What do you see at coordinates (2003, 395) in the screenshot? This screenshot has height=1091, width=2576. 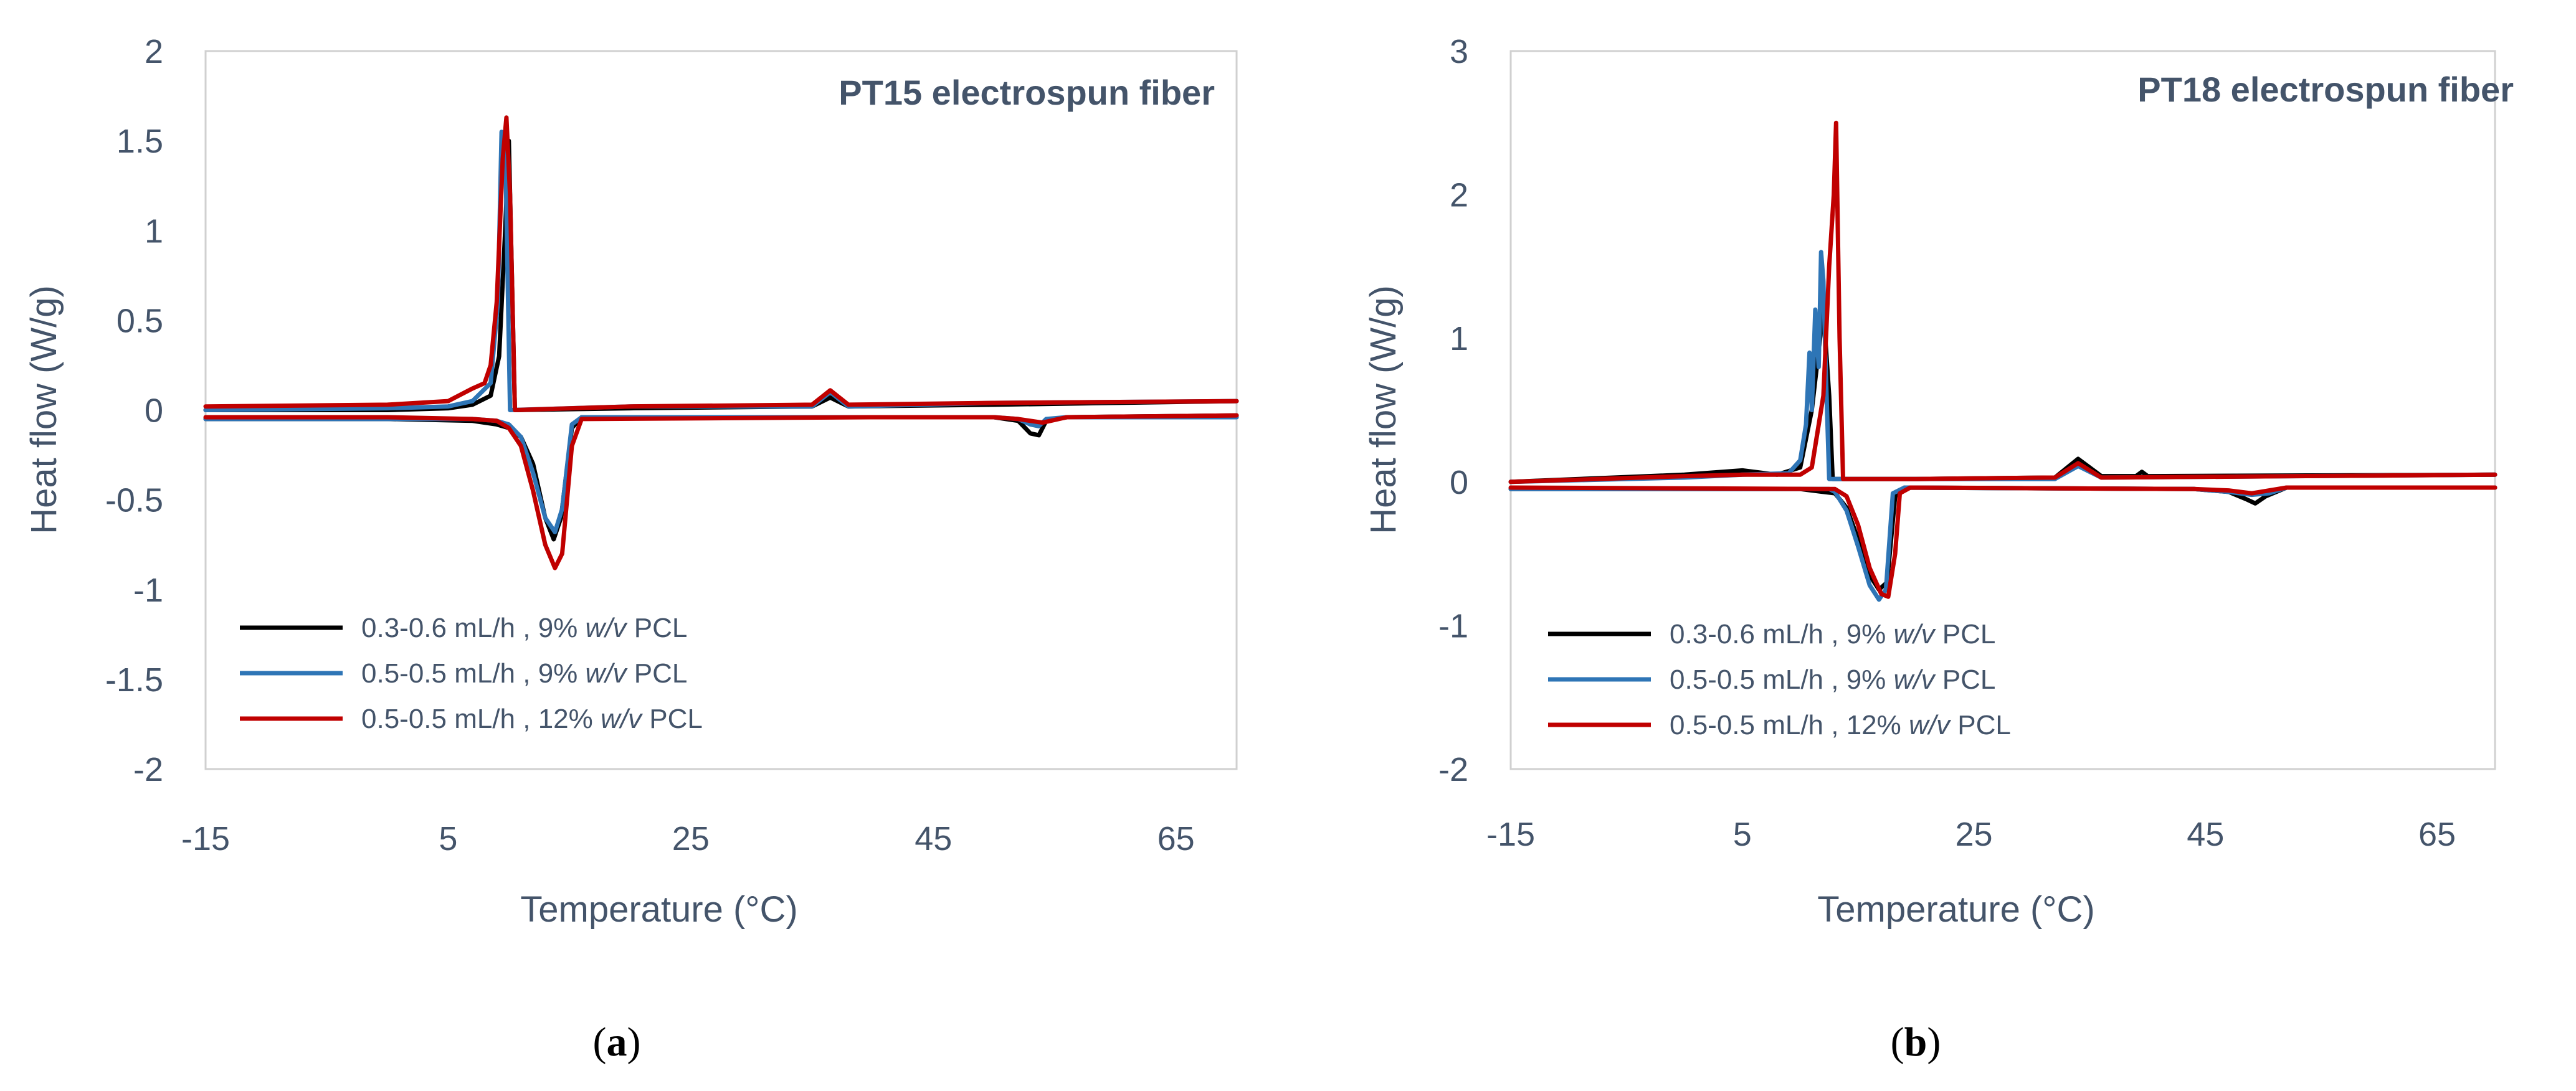 I see `panel-b-series-1-upper-line` at bounding box center [2003, 395].